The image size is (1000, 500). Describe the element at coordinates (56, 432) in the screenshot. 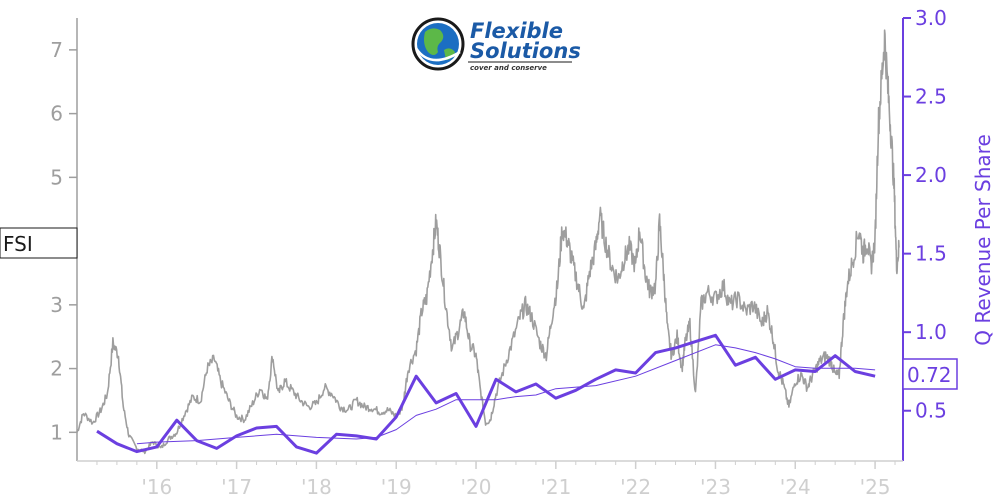

I see `left-tick-label: 1` at that location.